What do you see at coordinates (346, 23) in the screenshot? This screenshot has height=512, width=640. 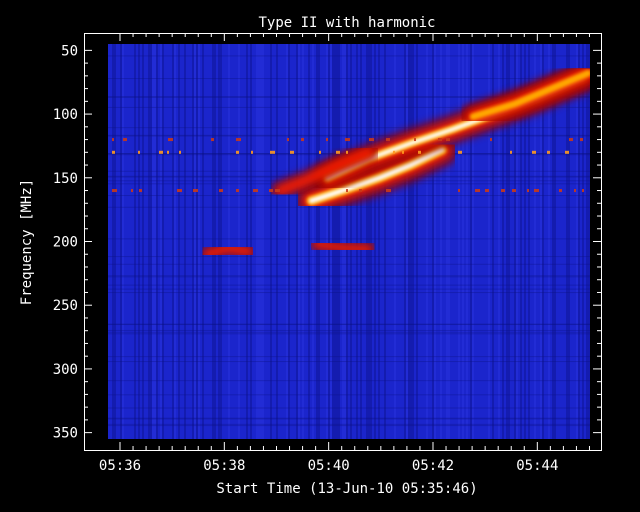 I see `chart-title: Type II with harmonic` at bounding box center [346, 23].